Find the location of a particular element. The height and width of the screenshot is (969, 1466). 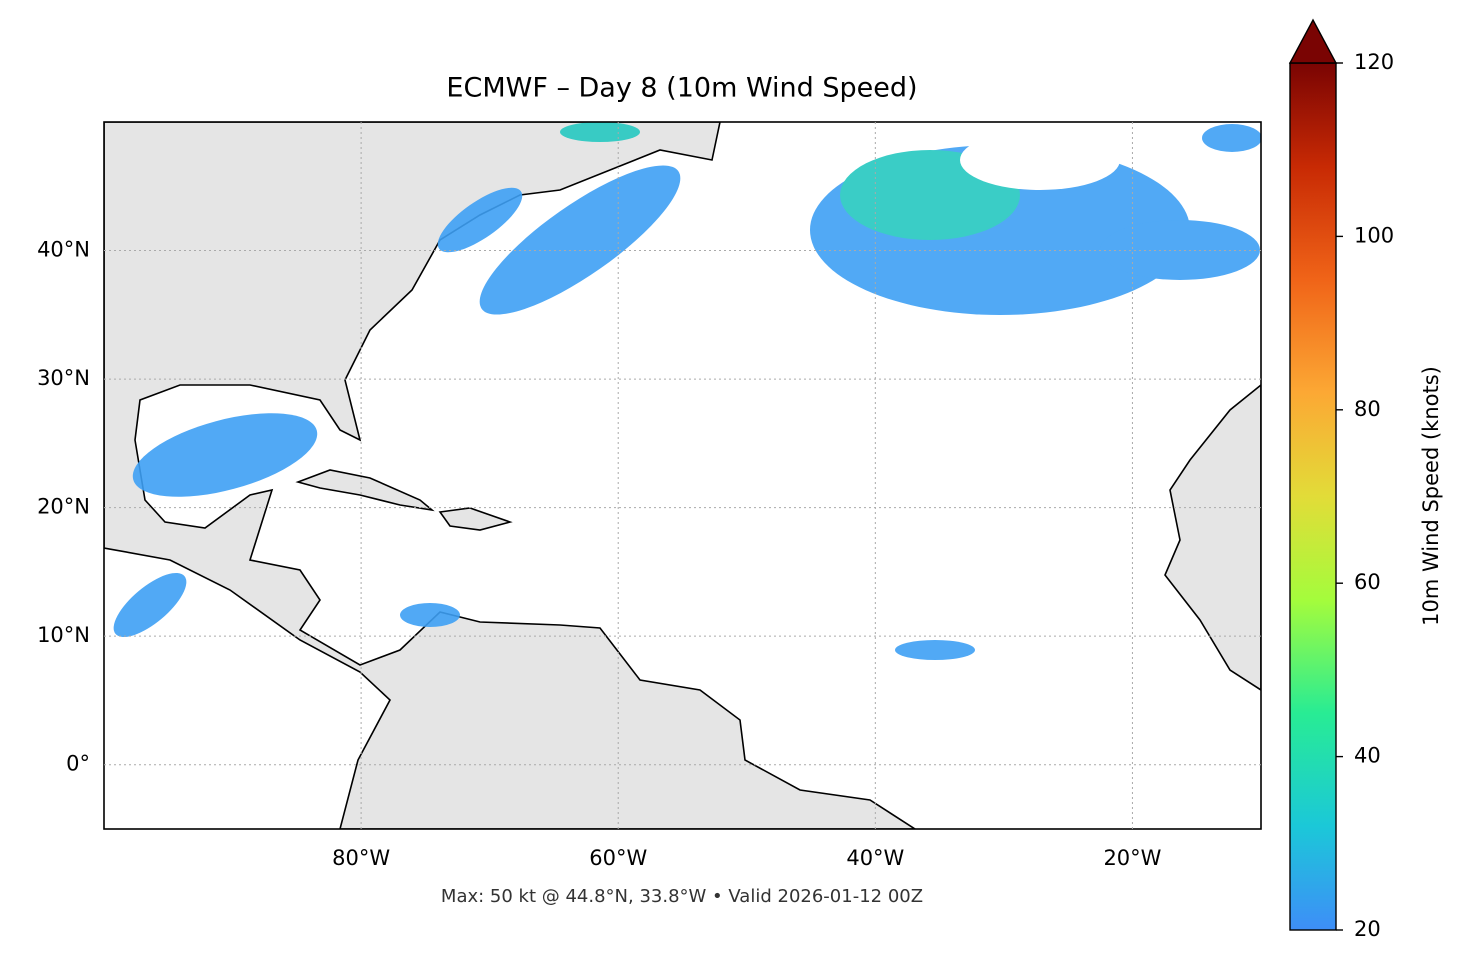

africa is located at coordinates (1212, 537).